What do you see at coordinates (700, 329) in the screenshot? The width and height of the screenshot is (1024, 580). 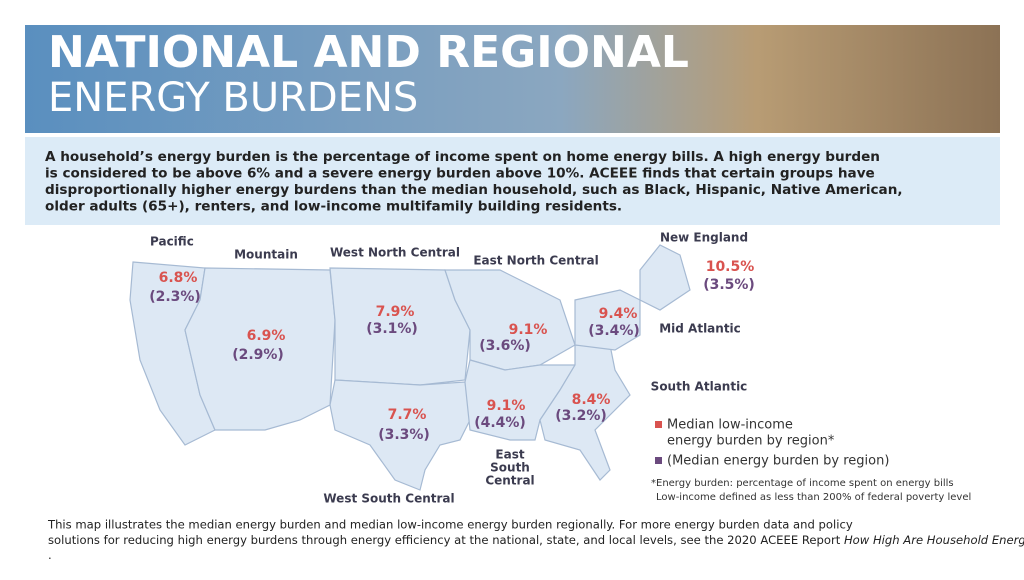 I see `region-name: Mid Atlantic` at bounding box center [700, 329].